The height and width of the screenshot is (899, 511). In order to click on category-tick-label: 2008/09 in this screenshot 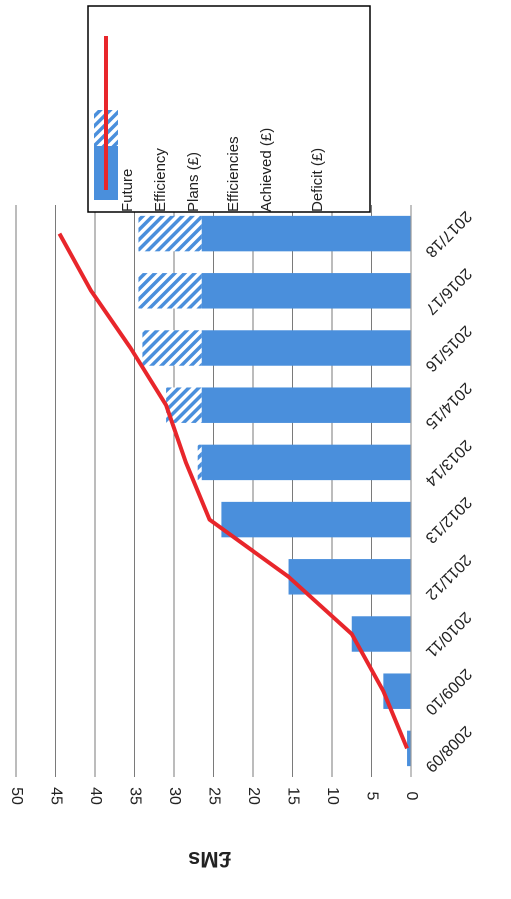, I will do `click(448, 748)`.